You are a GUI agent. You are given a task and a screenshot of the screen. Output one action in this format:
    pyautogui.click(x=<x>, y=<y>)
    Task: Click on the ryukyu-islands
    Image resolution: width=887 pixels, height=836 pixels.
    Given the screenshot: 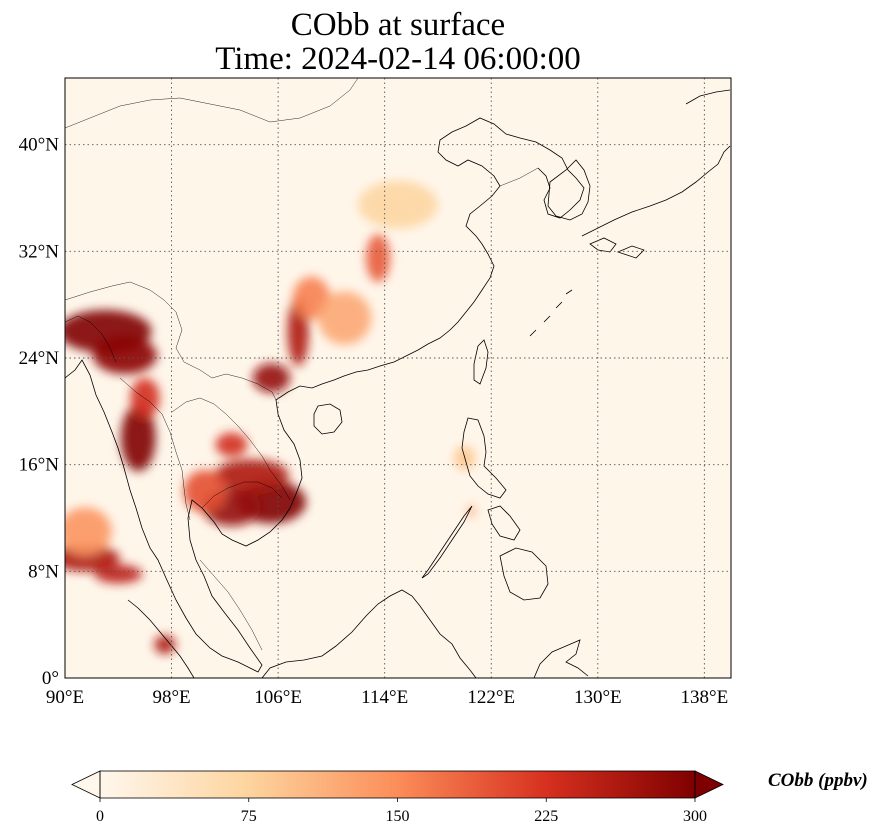 What is the action you would take?
    pyautogui.click(x=551, y=313)
    